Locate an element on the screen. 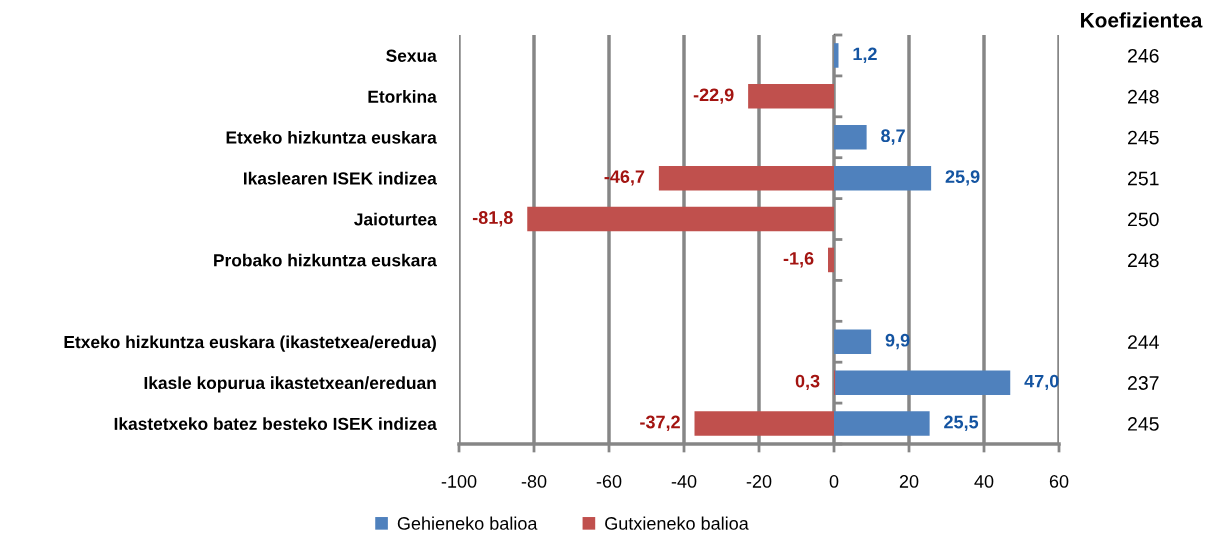 This screenshot has height=539, width=1208. x-tick-label: -20 is located at coordinates (759, 481).